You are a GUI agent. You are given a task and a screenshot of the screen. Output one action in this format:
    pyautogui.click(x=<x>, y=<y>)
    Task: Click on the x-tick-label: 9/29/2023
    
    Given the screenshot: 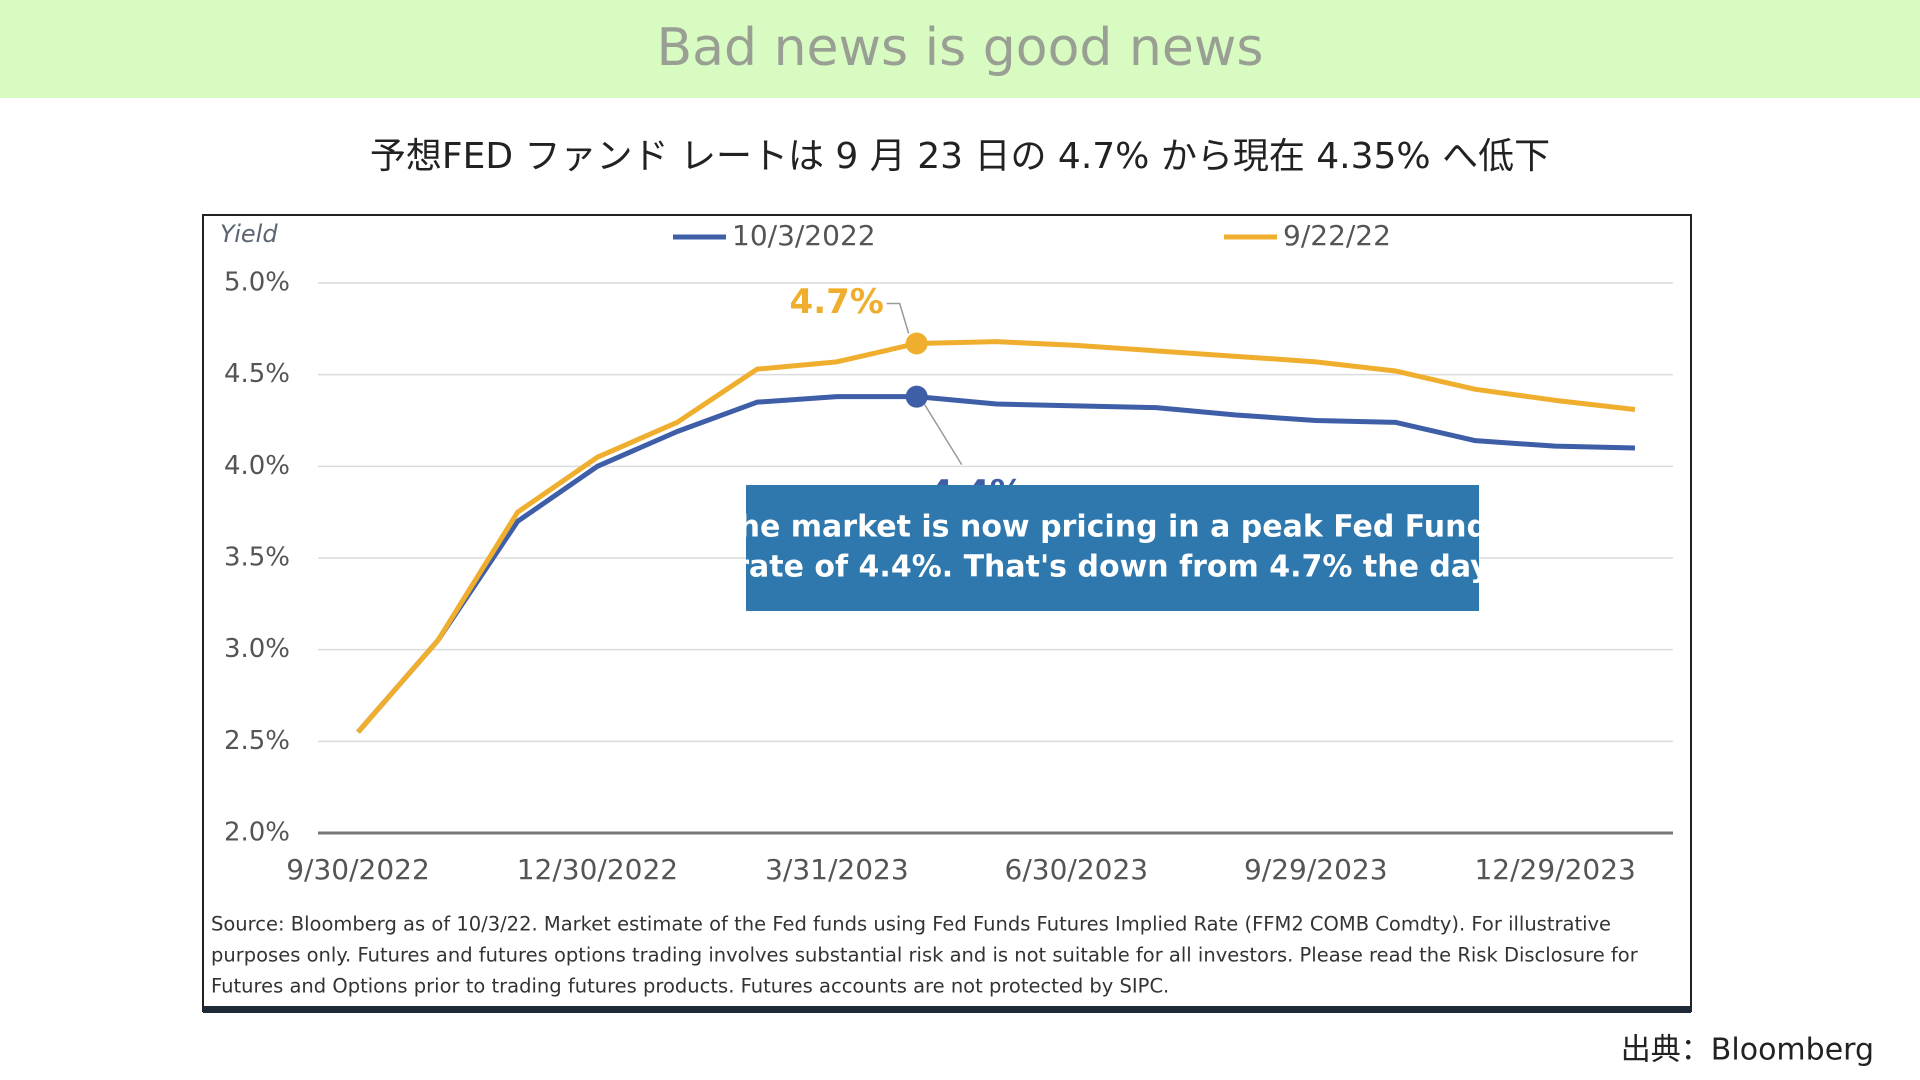 What is the action you would take?
    pyautogui.click(x=1316, y=869)
    